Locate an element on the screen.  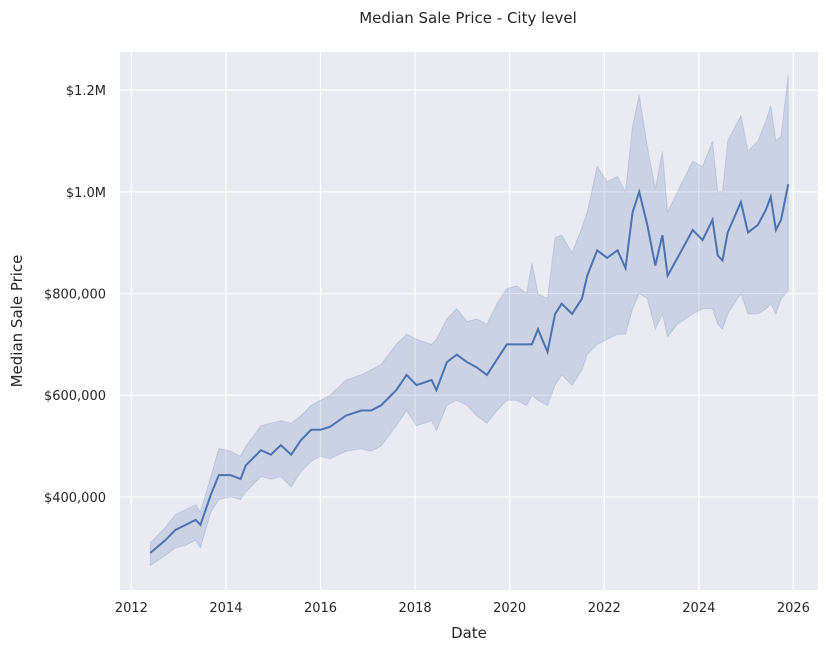
y-tick-label: $600,000 is located at coordinates (75, 396).